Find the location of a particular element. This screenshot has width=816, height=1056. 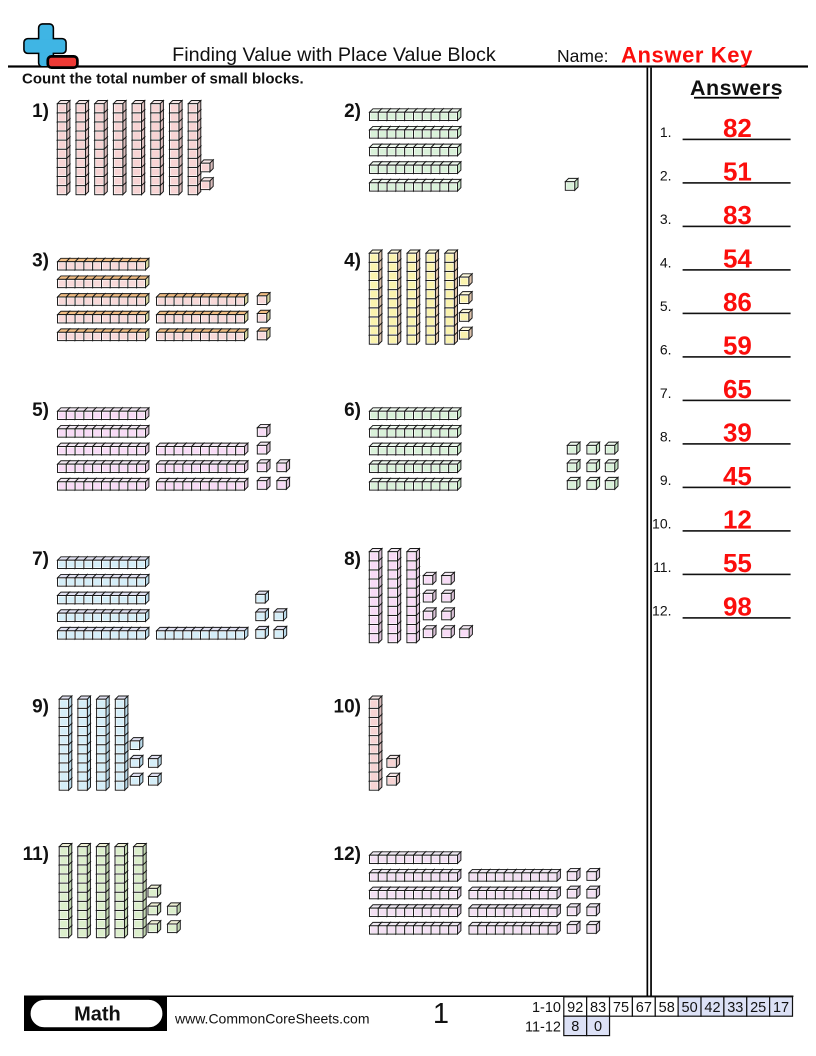

svg-text: 10) is located at coordinates (347, 706).